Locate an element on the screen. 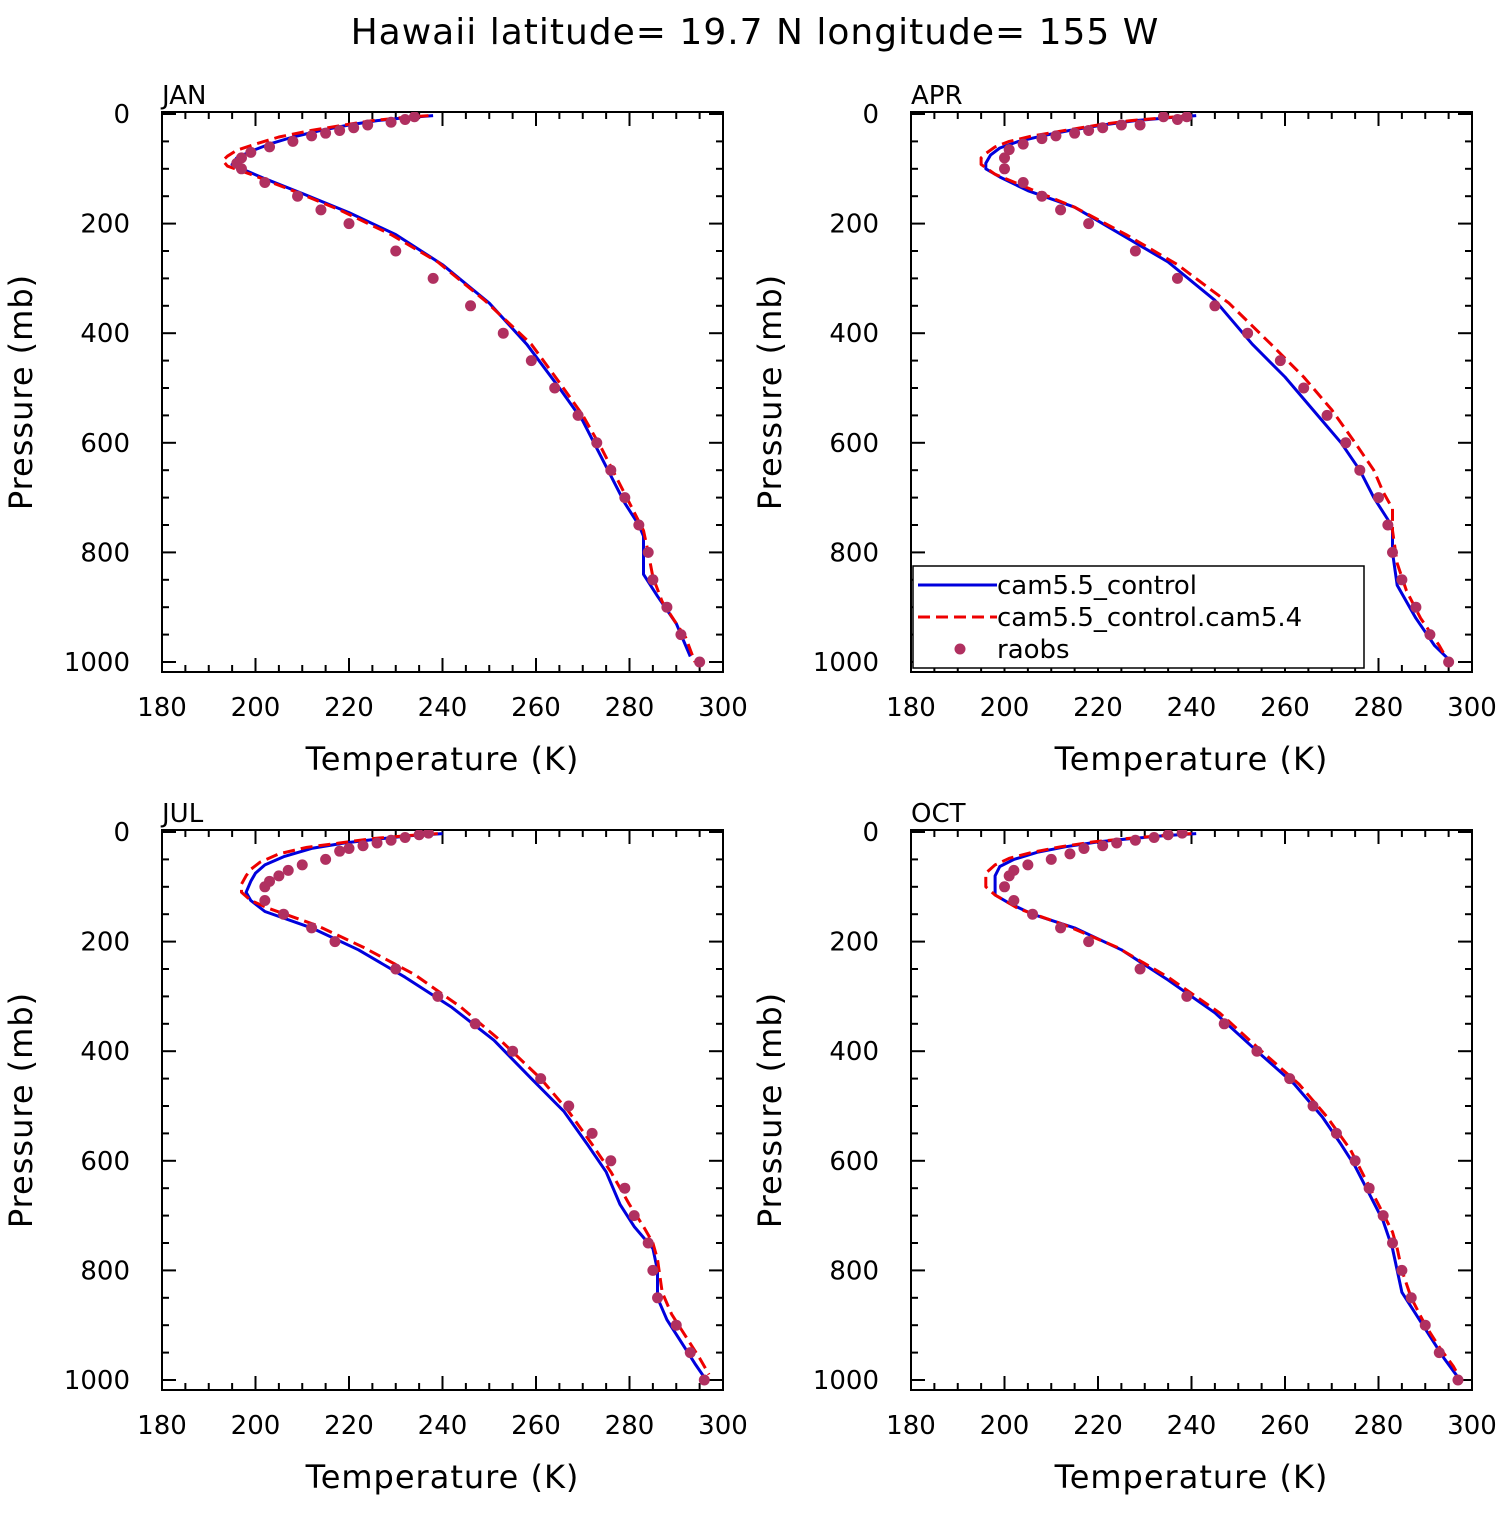 Image resolution: width=1510 pixels, height=1515 pixels. control-line is located at coordinates (475, 1105).